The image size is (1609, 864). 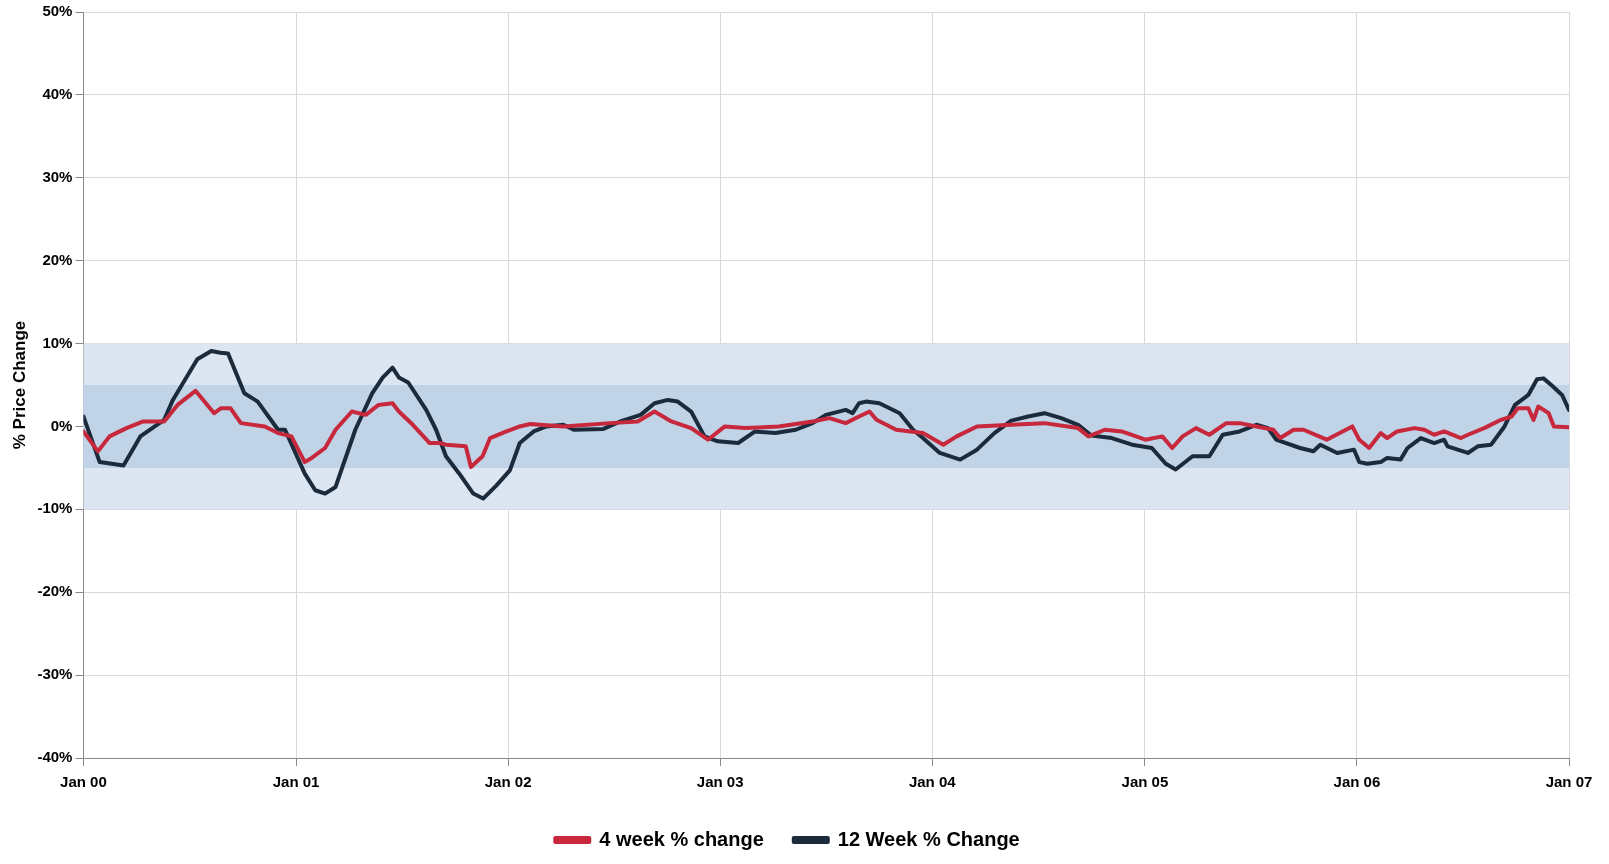 I want to click on x-tick-label: Jan 04, so click(x=932, y=782).